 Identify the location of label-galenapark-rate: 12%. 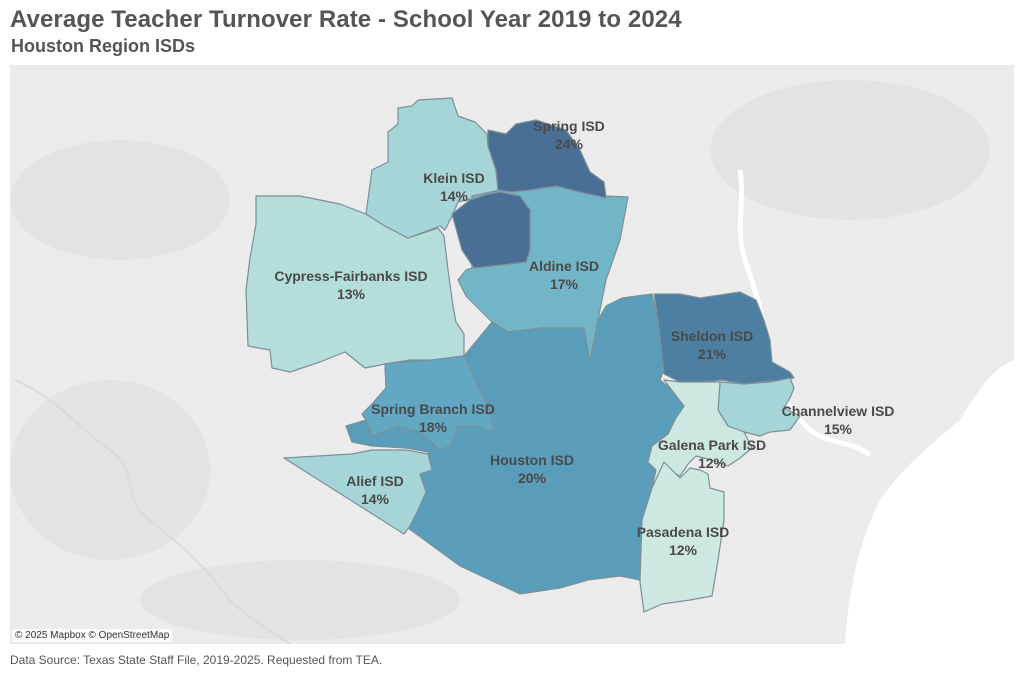
(712, 463).